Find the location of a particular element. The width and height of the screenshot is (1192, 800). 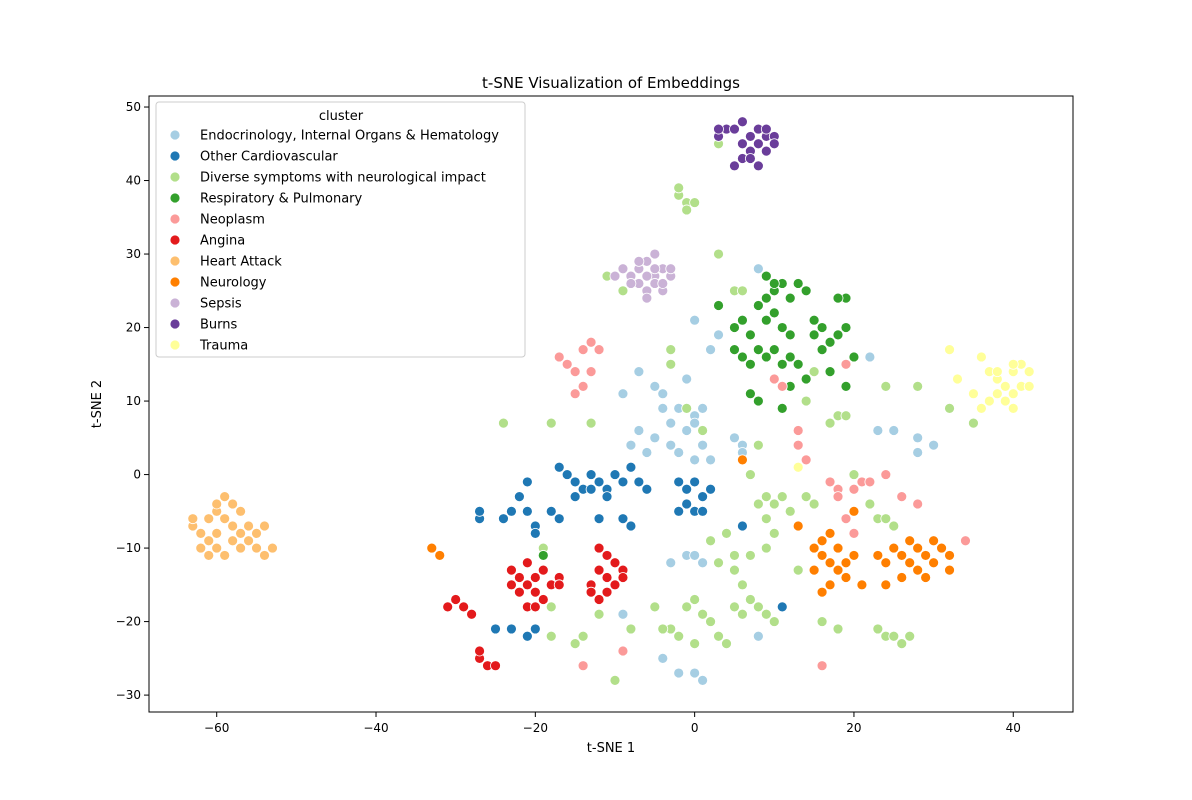

x-tick-label: −20 is located at coordinates (535, 728).